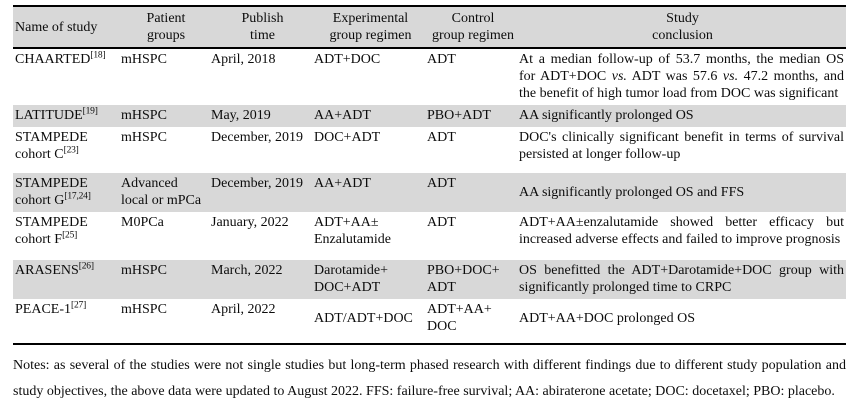 The image size is (850, 414). I want to click on column-header-control-regimen: Control group regimen, so click(473, 27).